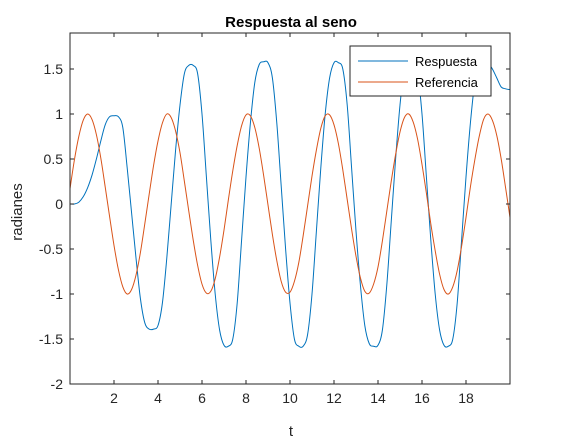 The width and height of the screenshot is (563, 440). What do you see at coordinates (291, 431) in the screenshot?
I see `x-axis-label: t` at bounding box center [291, 431].